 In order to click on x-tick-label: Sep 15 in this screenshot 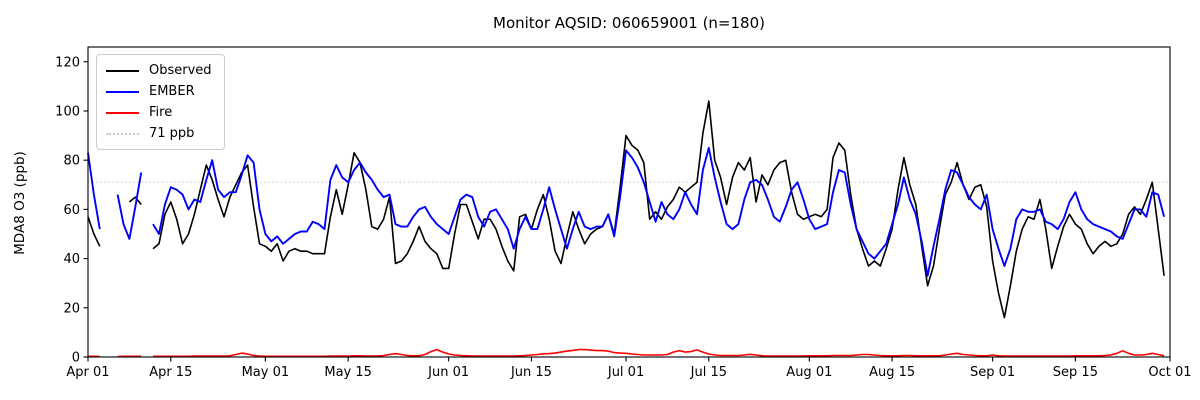, I will do `click(1075, 372)`.